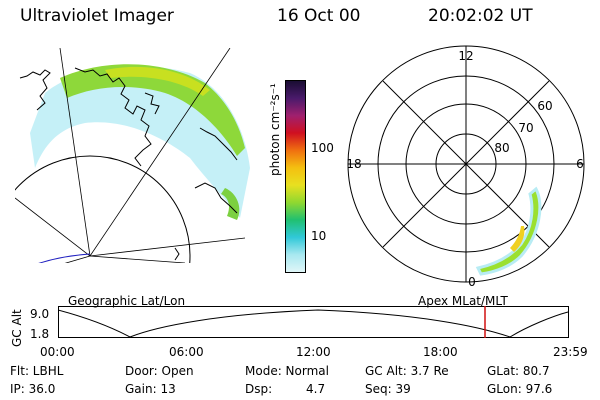  I want to click on lat-label-70: 70, so click(525, 128).